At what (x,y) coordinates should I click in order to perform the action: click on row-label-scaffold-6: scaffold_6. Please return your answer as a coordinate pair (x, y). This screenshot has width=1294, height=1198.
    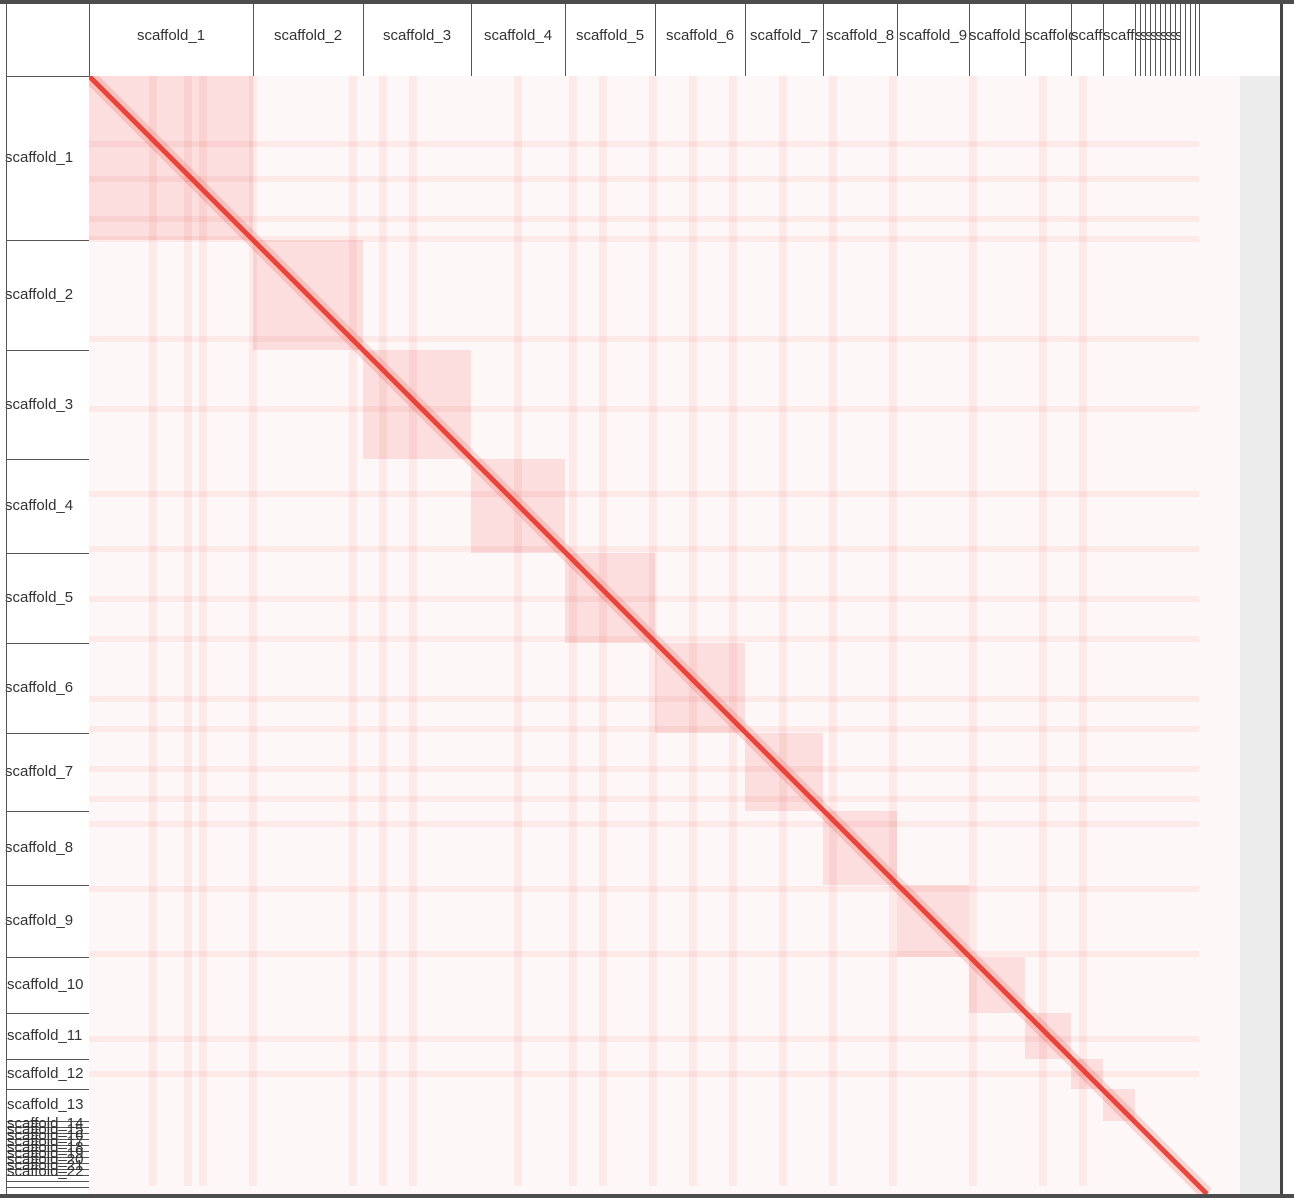
    Looking at the image, I should click on (39, 687).